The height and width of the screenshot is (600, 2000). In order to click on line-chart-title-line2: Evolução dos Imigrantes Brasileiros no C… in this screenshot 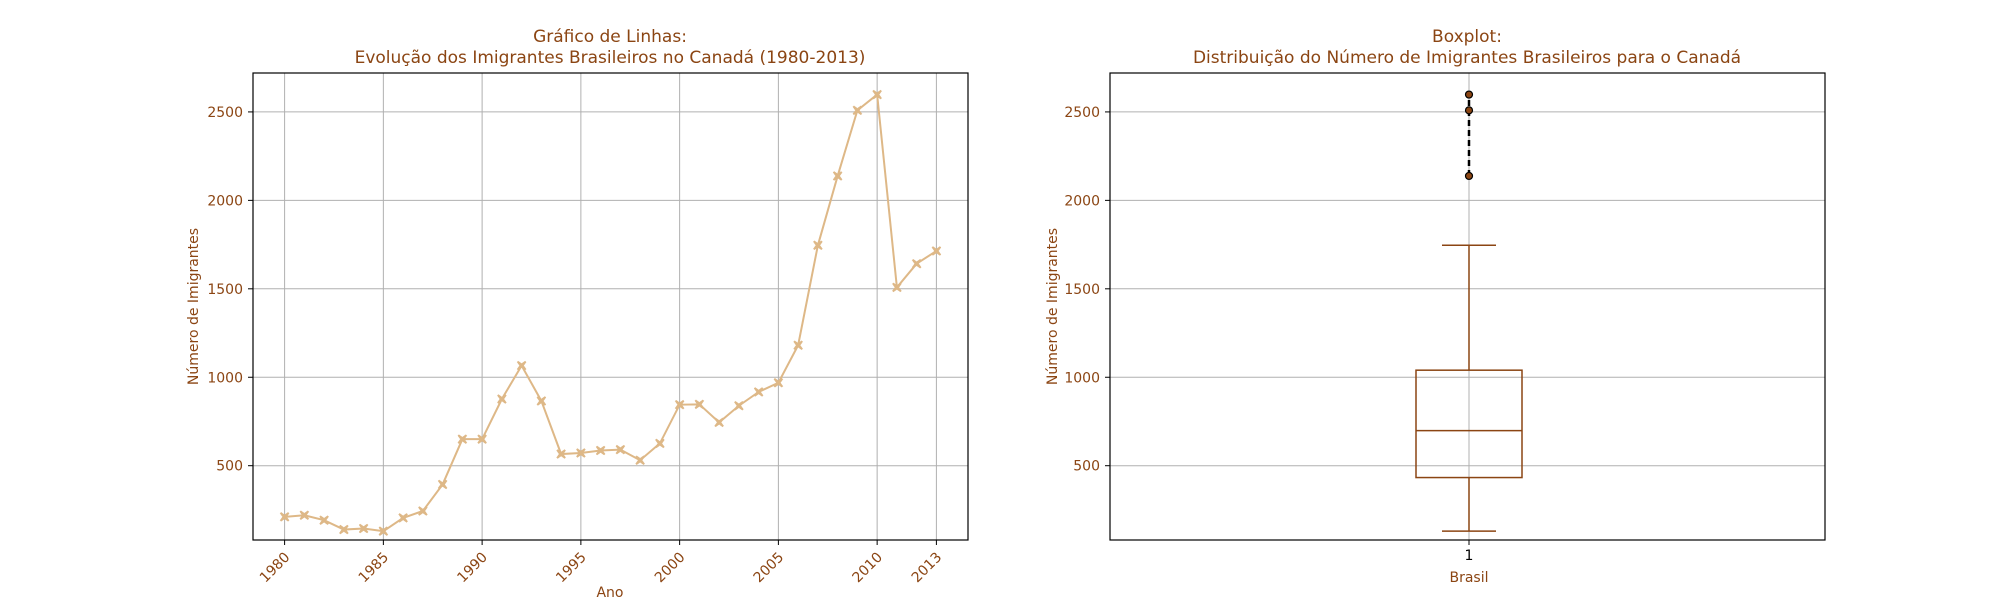, I will do `click(610, 58)`.